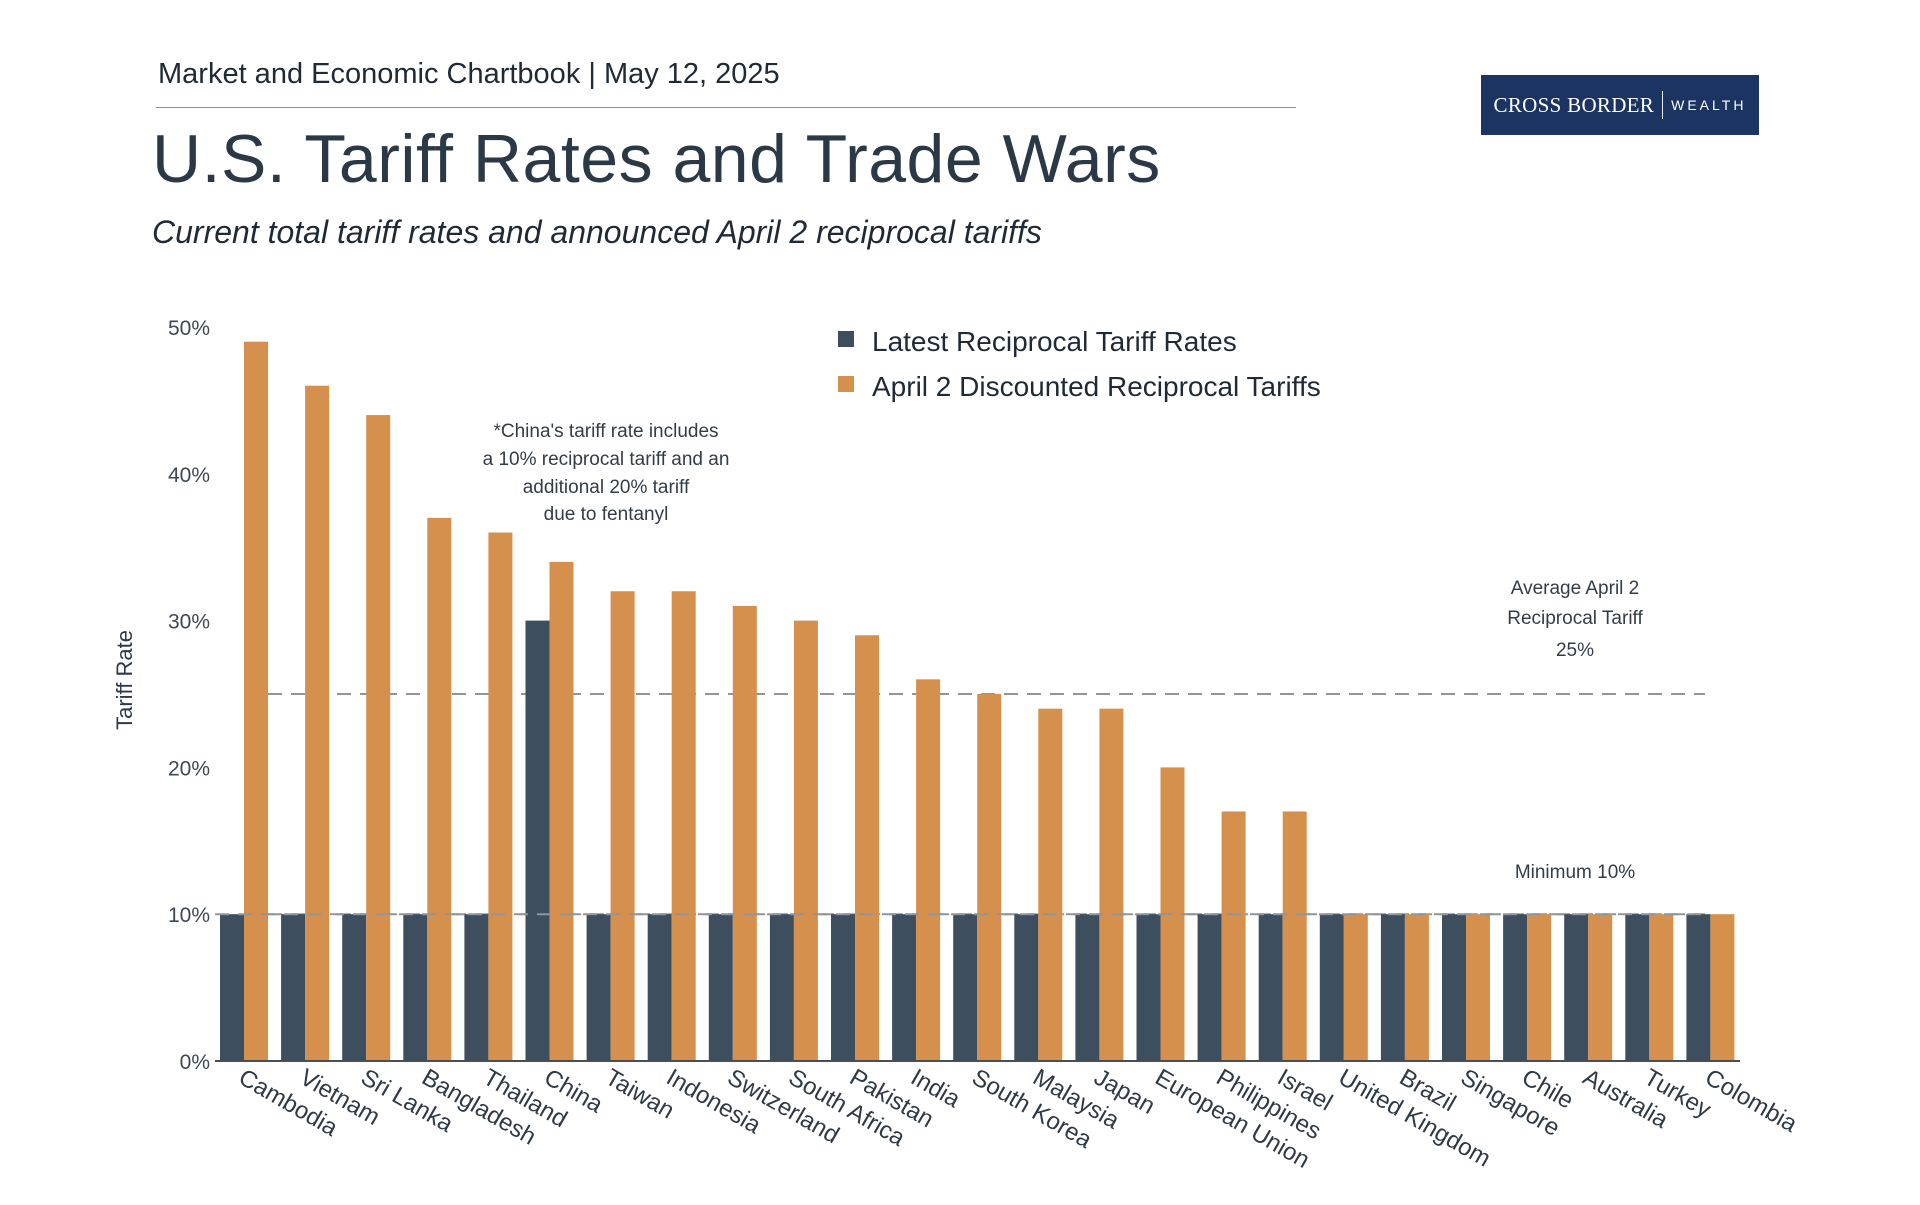 This screenshot has height=1205, width=1920. I want to click on y-tick-label: 40%, so click(189, 475).